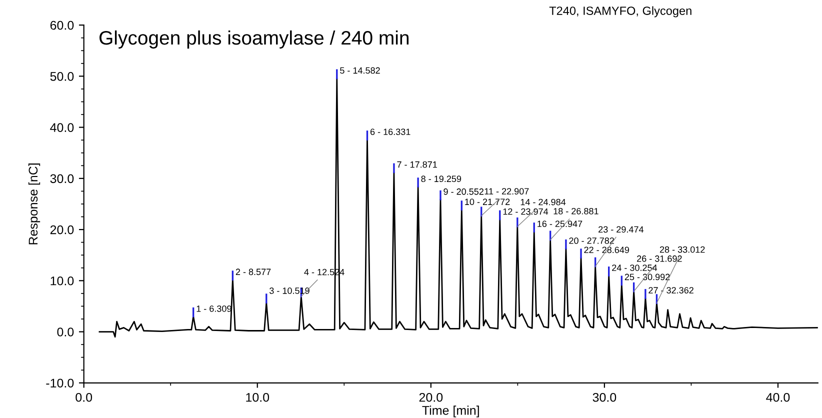 This screenshot has width=822, height=418. Describe the element at coordinates (450, 412) in the screenshot. I see `x-axis-title: Time [min]` at that location.